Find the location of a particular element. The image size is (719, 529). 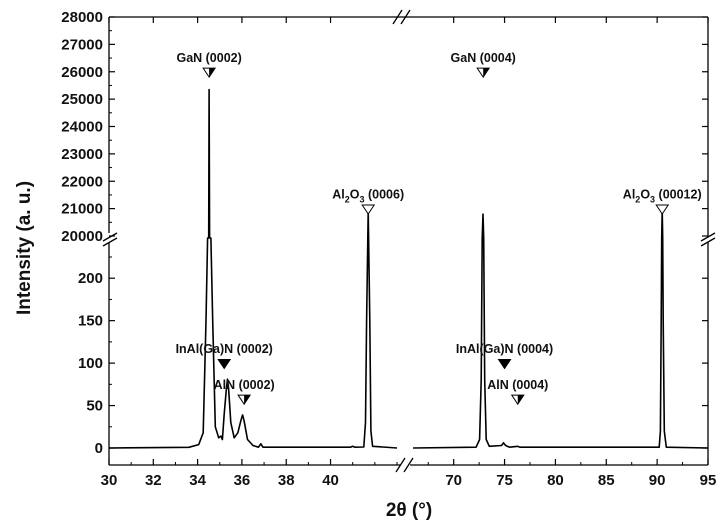

y-tick-label: 25000 is located at coordinates (82, 99).